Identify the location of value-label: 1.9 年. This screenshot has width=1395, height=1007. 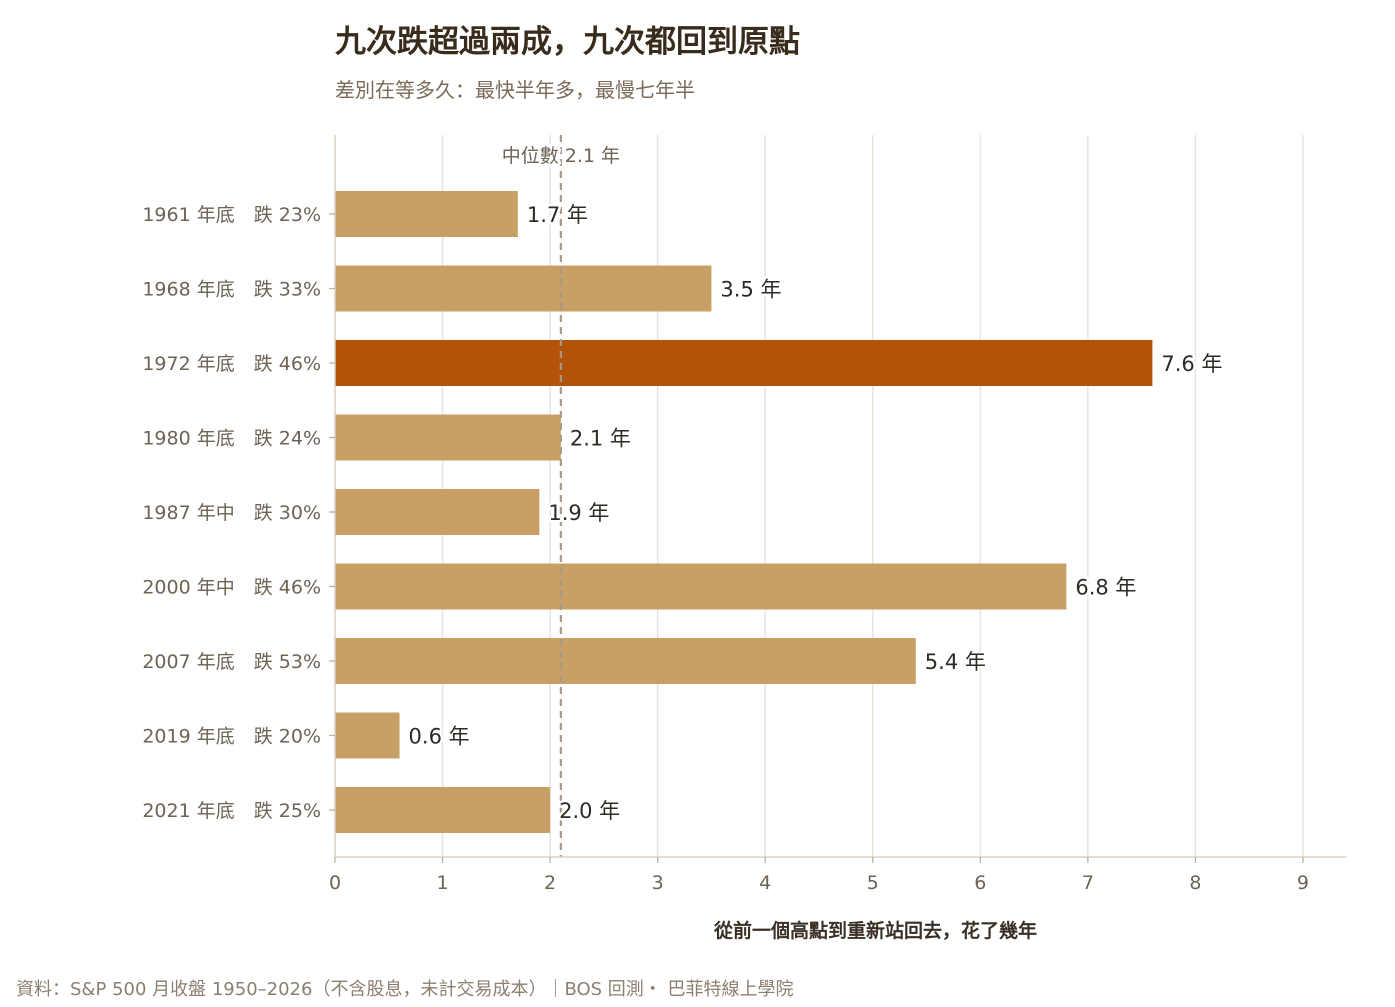
(578, 513).